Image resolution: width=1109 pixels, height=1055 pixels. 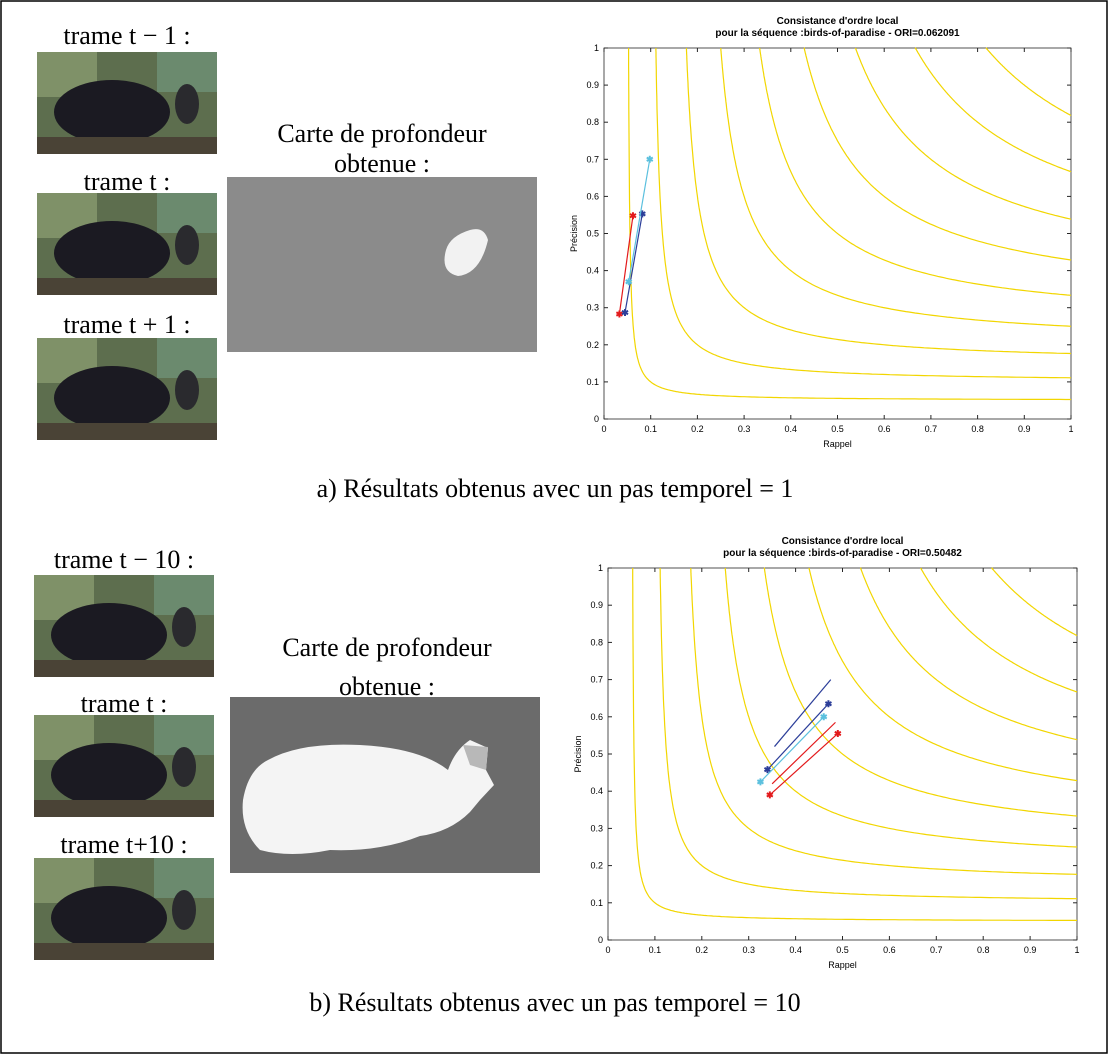 What do you see at coordinates (596, 717) in the screenshot?
I see `y-tick-label: 0.6` at bounding box center [596, 717].